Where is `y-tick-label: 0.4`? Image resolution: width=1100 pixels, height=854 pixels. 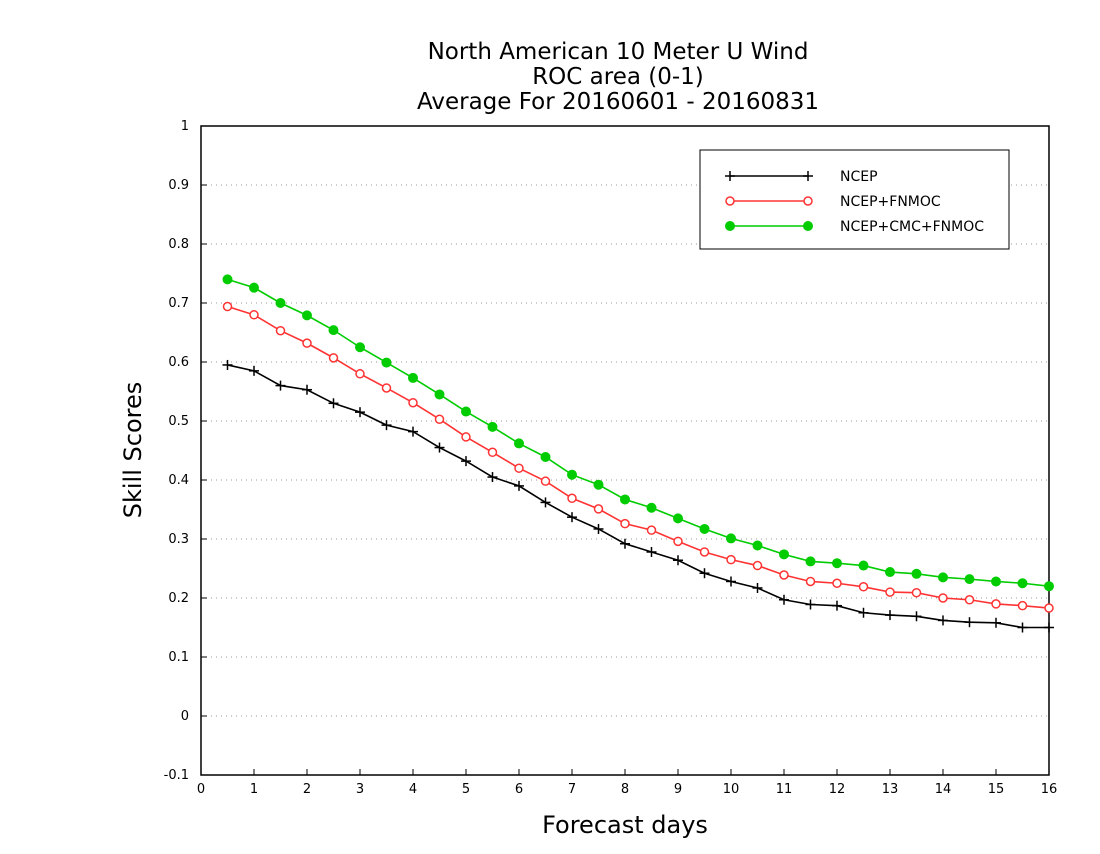
y-tick-label: 0.4 is located at coordinates (178, 480).